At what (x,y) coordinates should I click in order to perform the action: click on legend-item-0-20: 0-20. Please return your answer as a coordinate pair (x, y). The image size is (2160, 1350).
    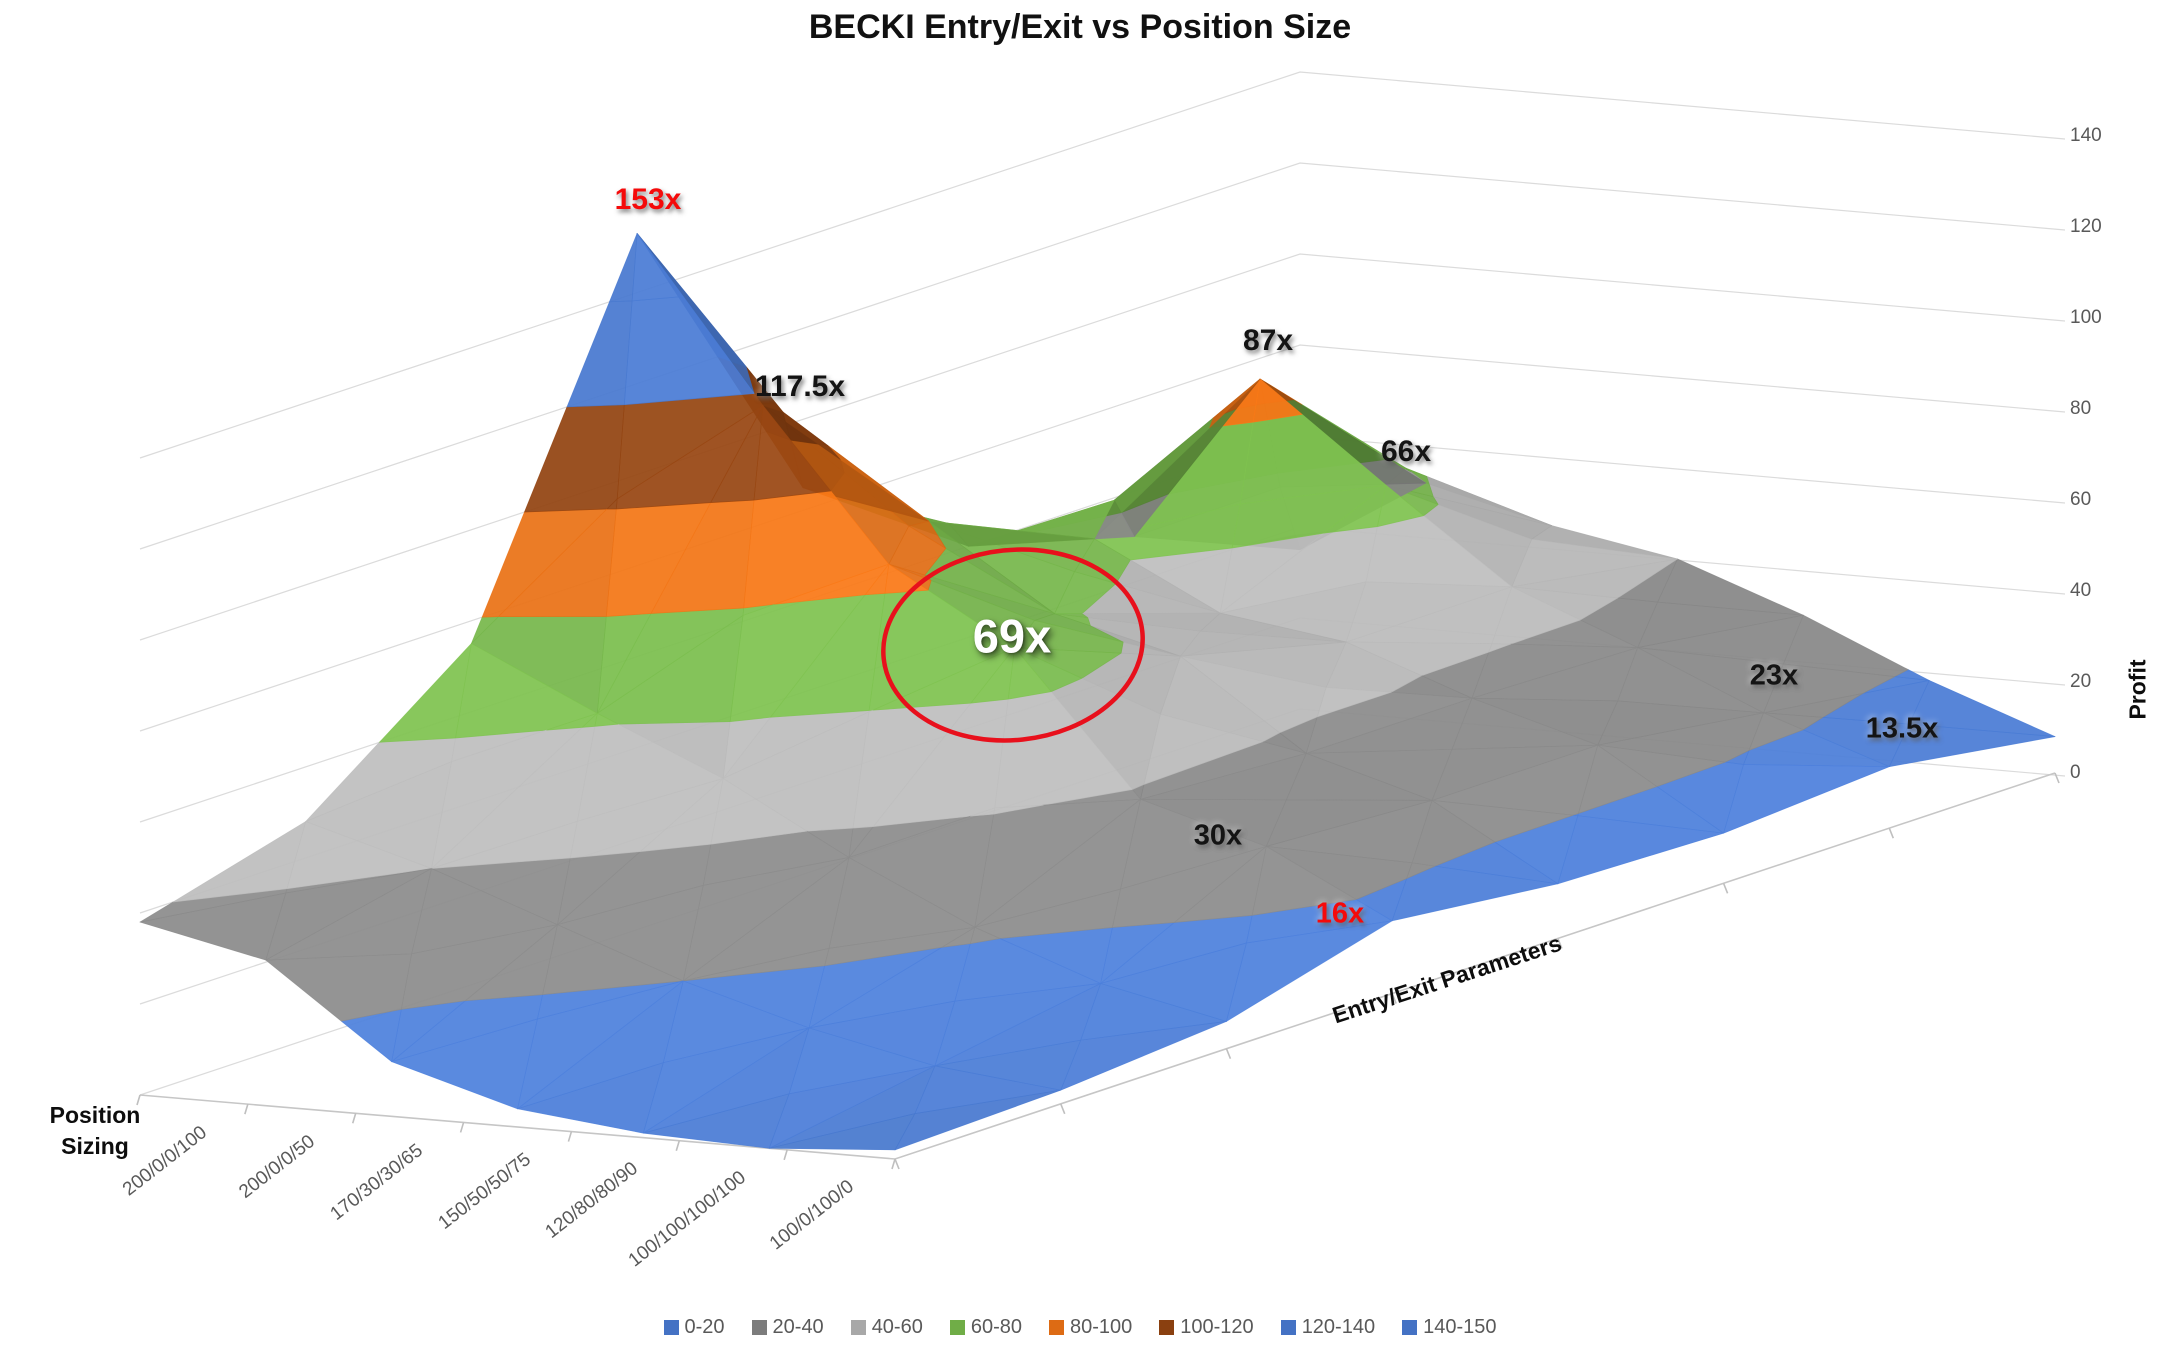
    Looking at the image, I should click on (694, 1327).